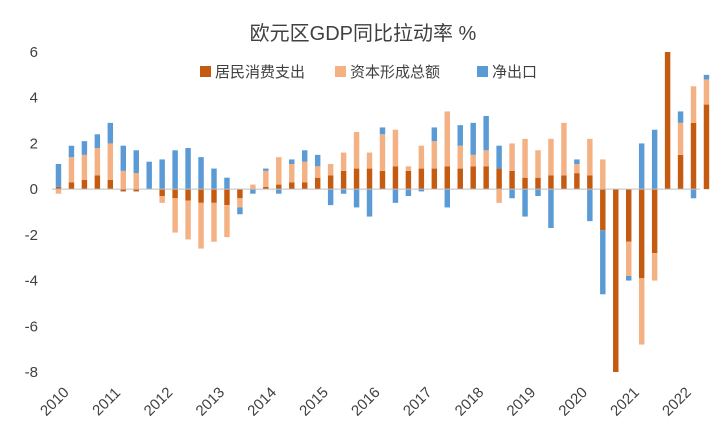 This screenshot has height=435, width=726. I want to click on x-tick-label: 2014, so click(262, 402).